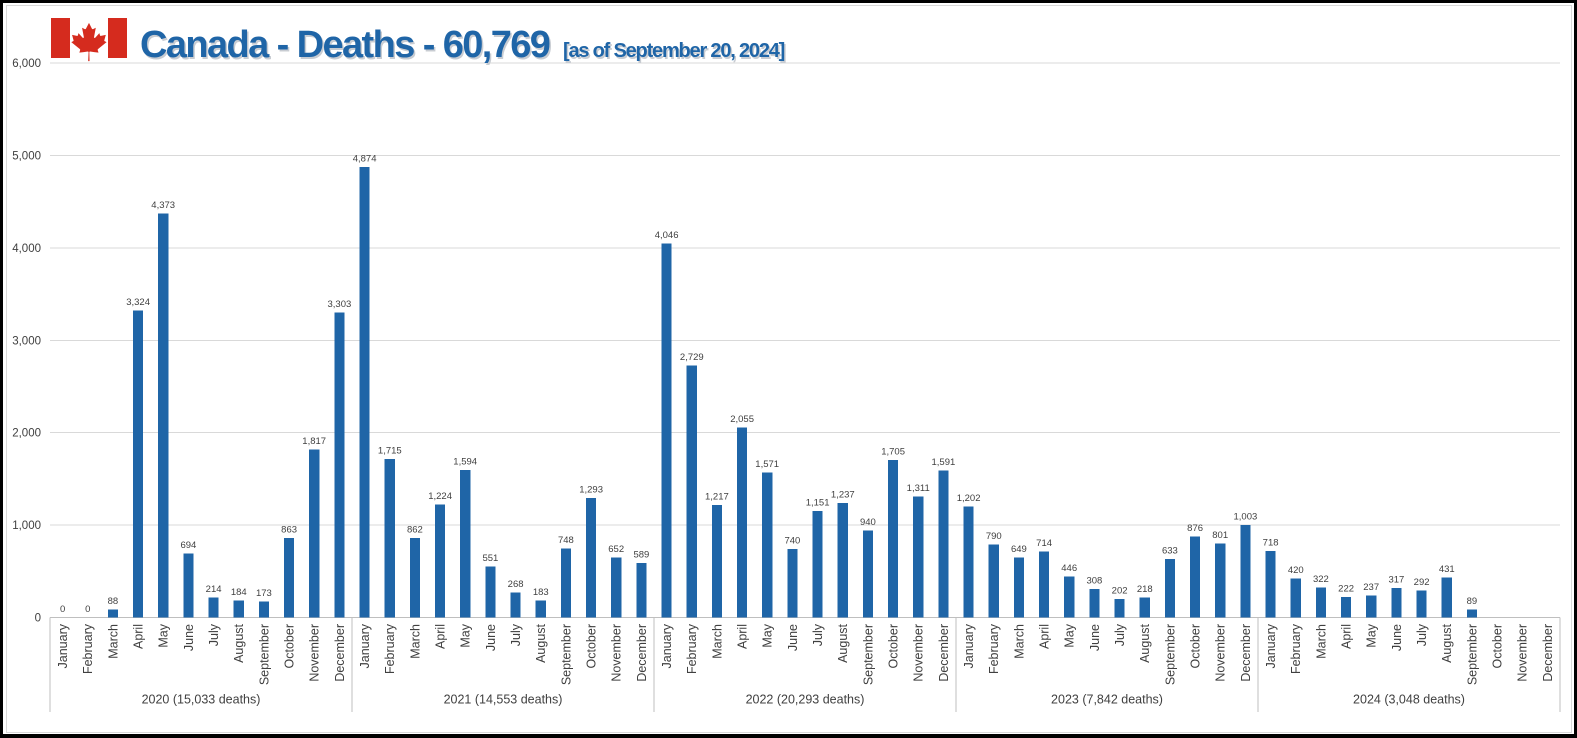 This screenshot has height=738, width=1577. Describe the element at coordinates (390, 451) in the screenshot. I see `svg-text: 1,715` at that location.